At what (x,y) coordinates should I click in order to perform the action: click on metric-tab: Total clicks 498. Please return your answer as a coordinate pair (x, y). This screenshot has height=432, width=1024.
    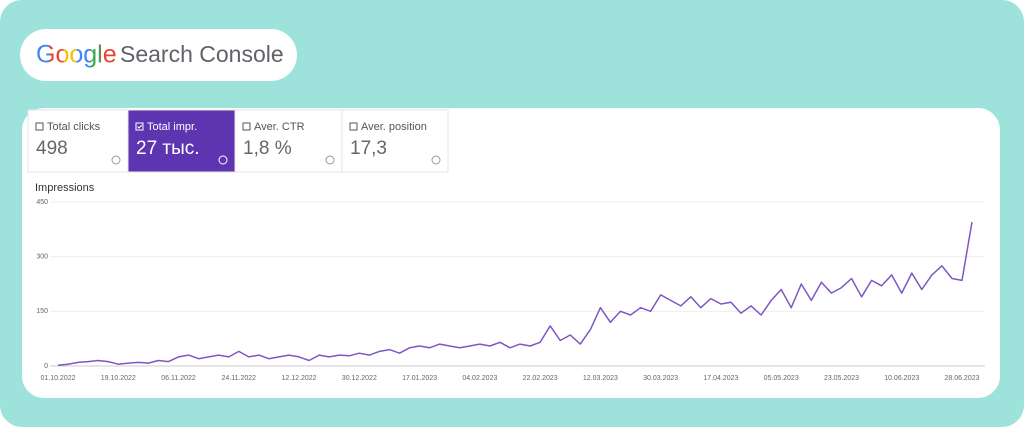
    Looking at the image, I should click on (78, 141).